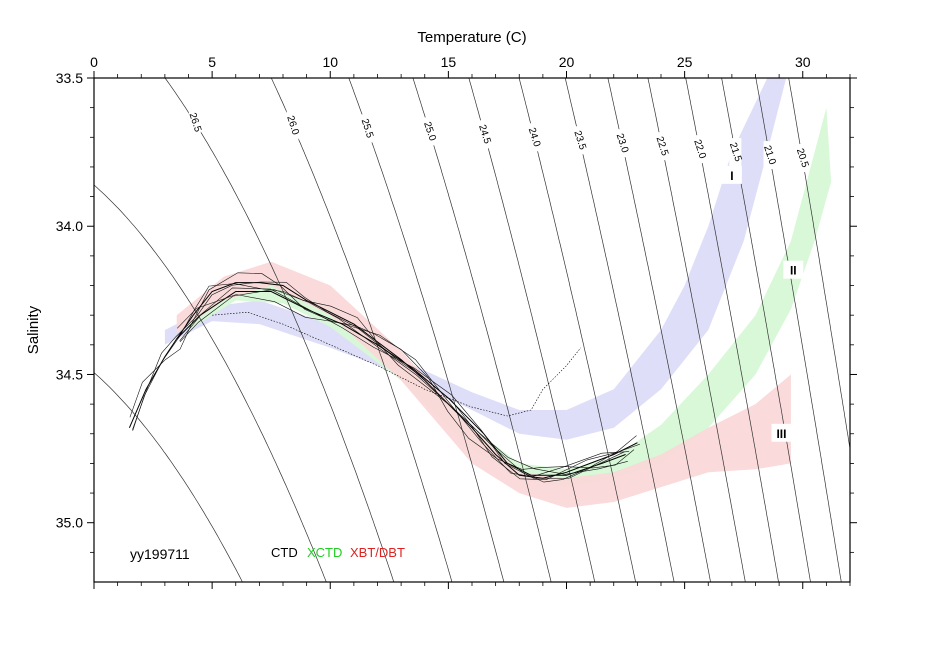 This screenshot has height=661, width=936. Describe the element at coordinates (579, 140) in the screenshot. I see `contour-label-bg-23.5` at that location.